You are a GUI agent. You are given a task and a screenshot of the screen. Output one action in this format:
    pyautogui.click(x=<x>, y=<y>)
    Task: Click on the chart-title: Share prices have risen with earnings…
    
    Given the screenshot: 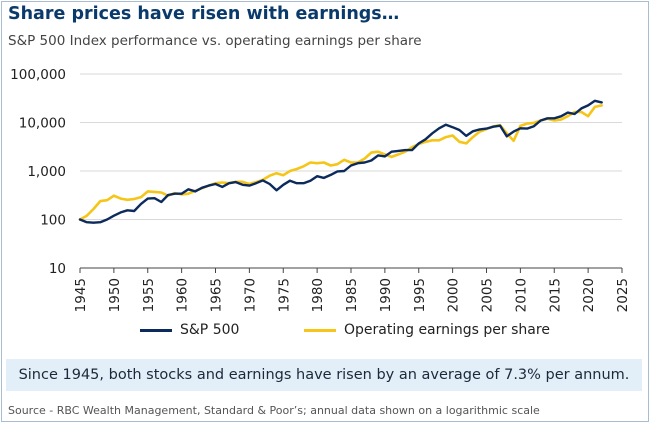 What is the action you would take?
    pyautogui.click(x=204, y=14)
    